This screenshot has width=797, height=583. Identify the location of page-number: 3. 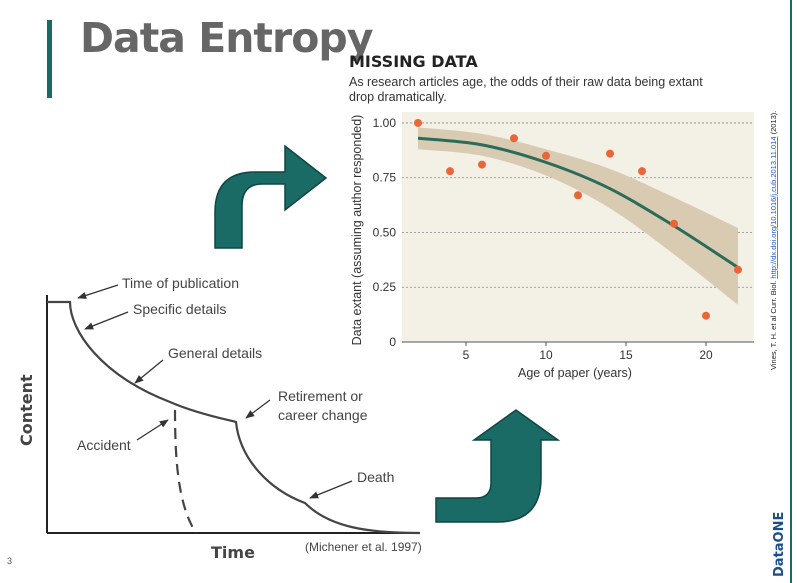
(10, 561).